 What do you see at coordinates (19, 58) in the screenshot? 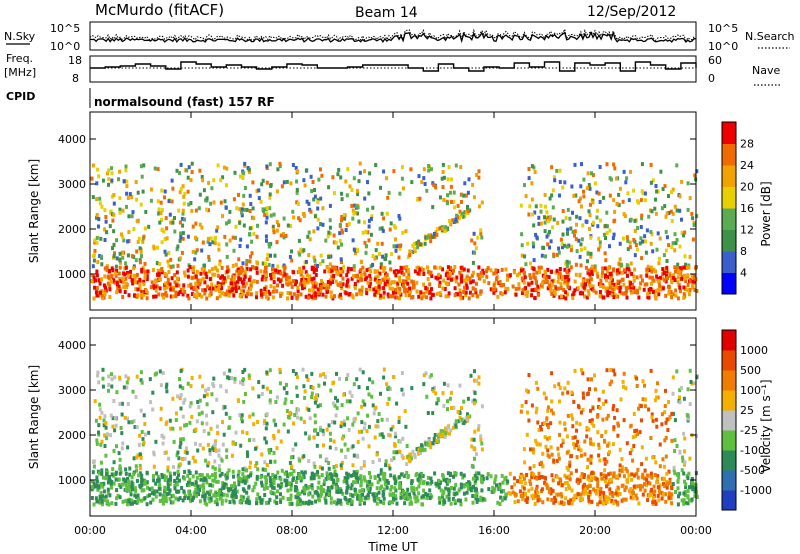
I see `freq-label-1: Freq.` at bounding box center [19, 58].